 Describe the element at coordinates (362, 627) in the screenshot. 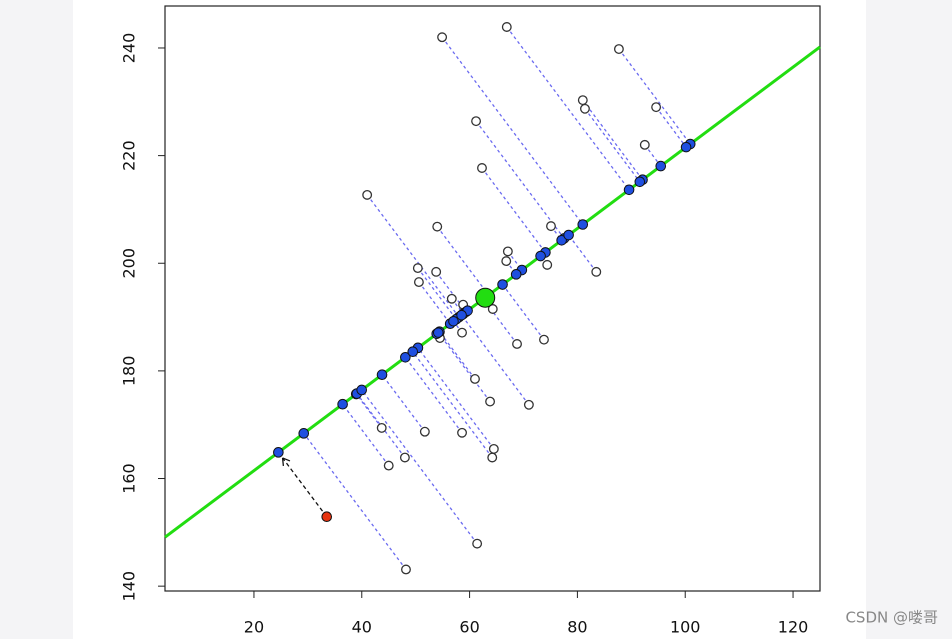

I see `x-tick-label: 40` at that location.